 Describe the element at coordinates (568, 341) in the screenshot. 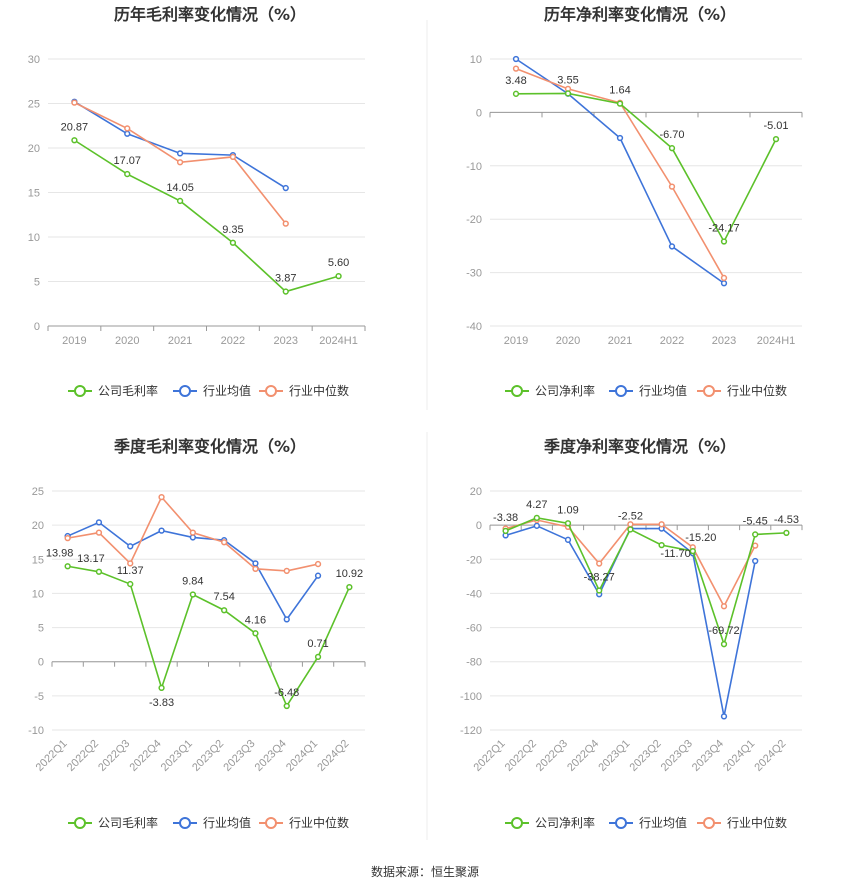

I see `x-tick-label: 2020` at that location.